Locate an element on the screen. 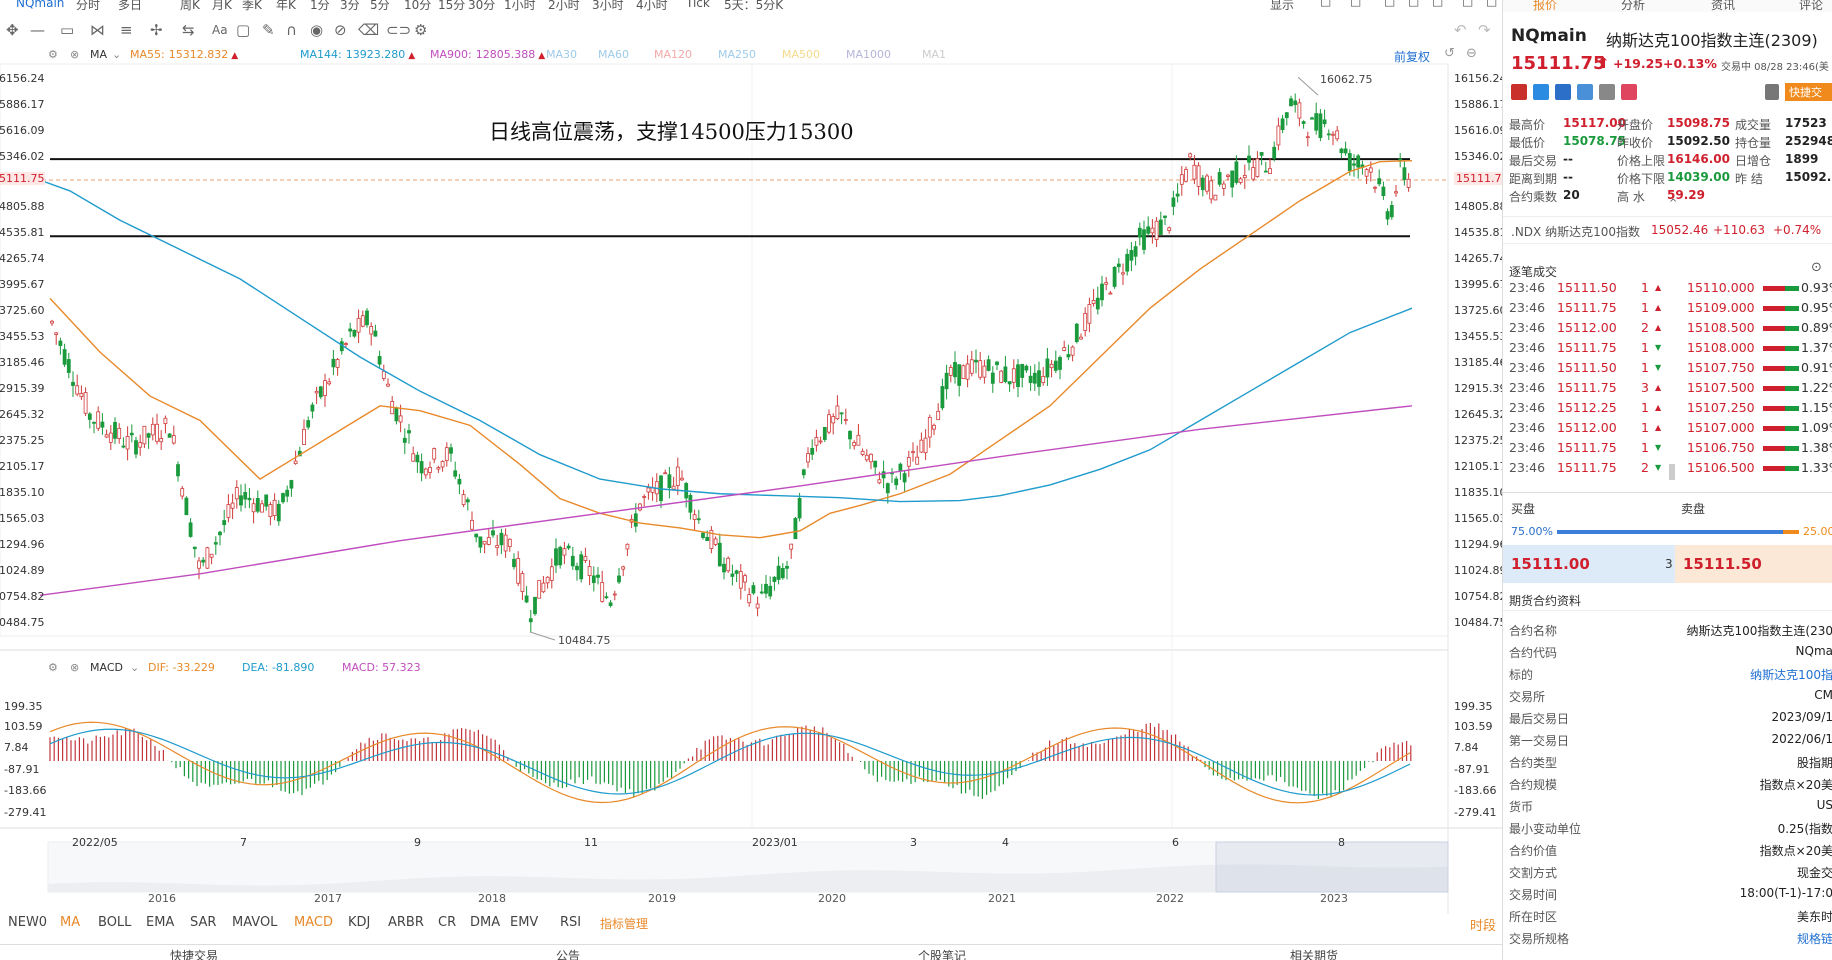  panel-tab: 报价 is located at coordinates (1545, 6).